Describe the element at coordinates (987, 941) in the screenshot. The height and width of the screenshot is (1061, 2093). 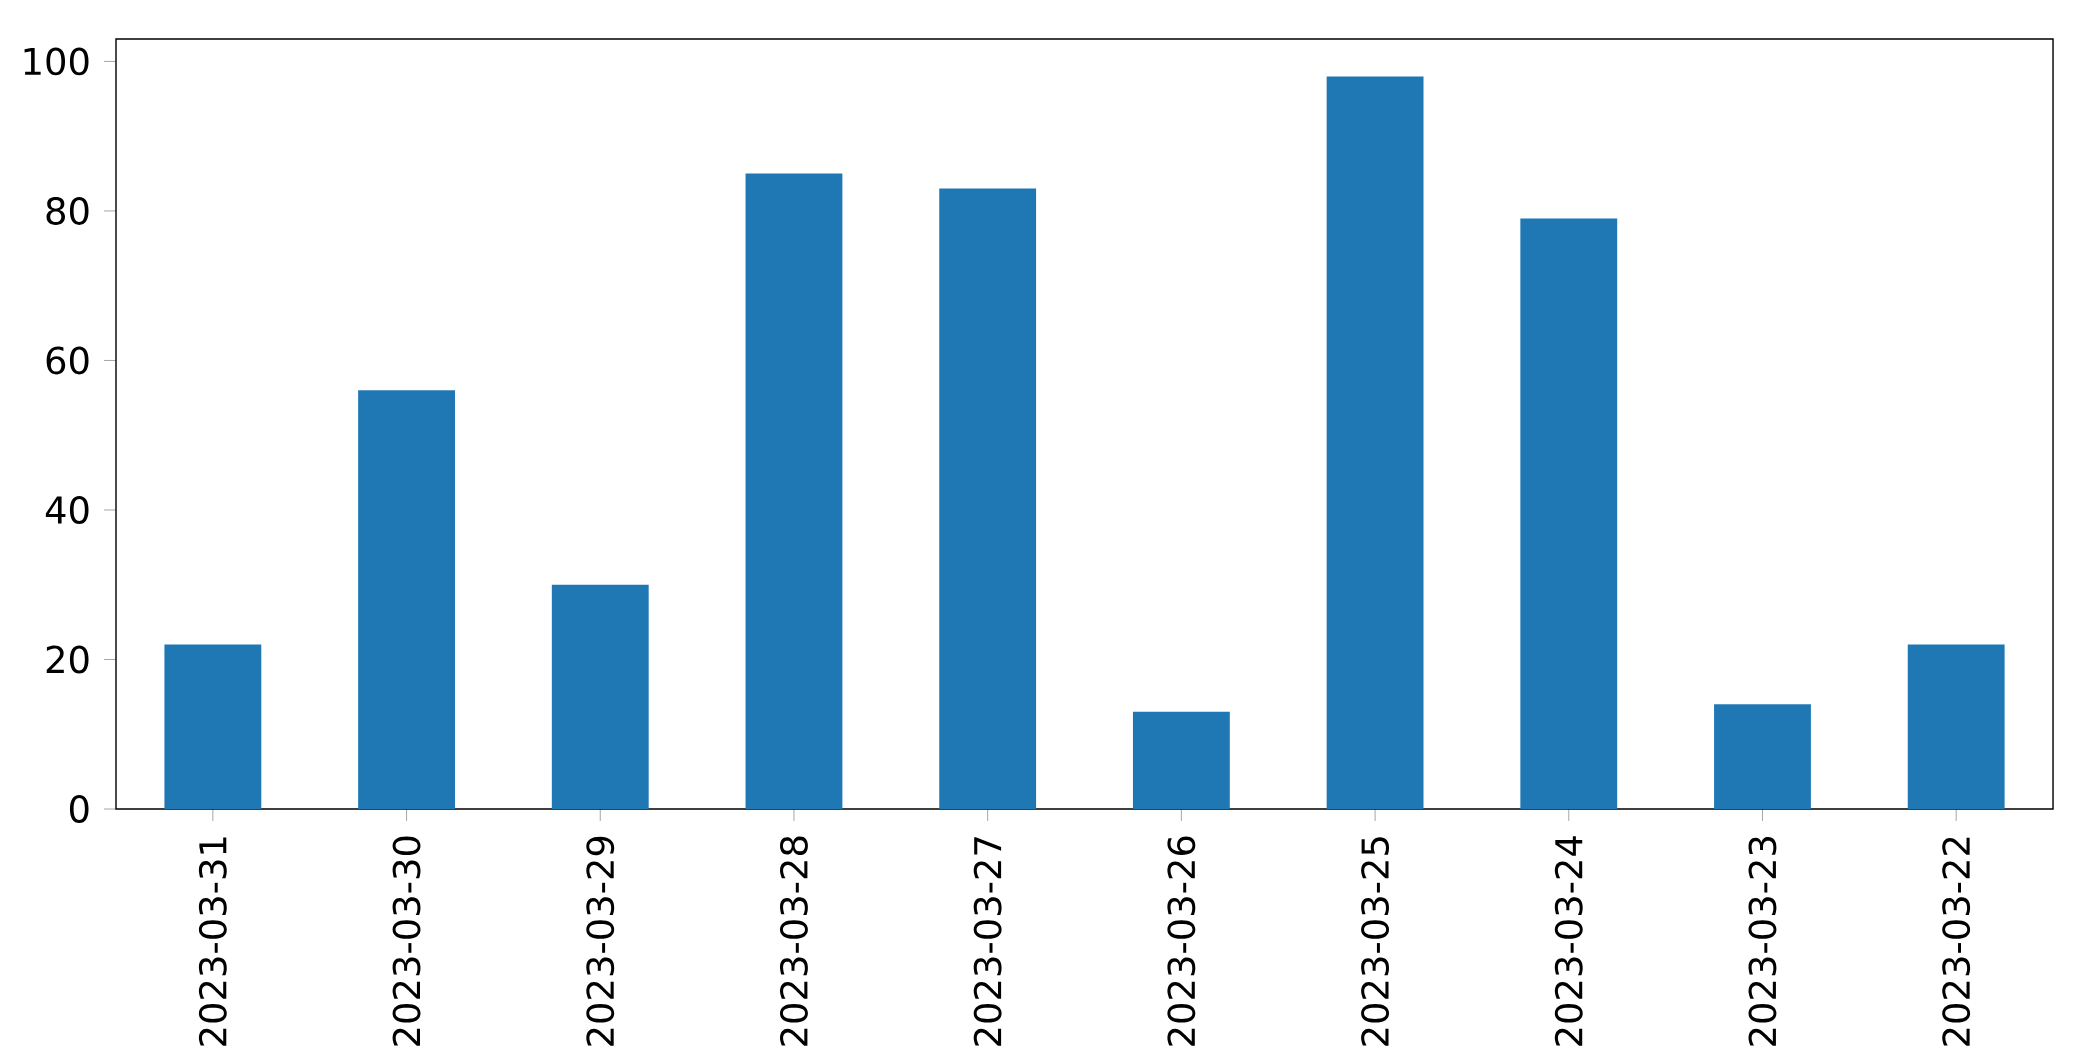
I see `x-tick-label: 2023-03-27` at that location.